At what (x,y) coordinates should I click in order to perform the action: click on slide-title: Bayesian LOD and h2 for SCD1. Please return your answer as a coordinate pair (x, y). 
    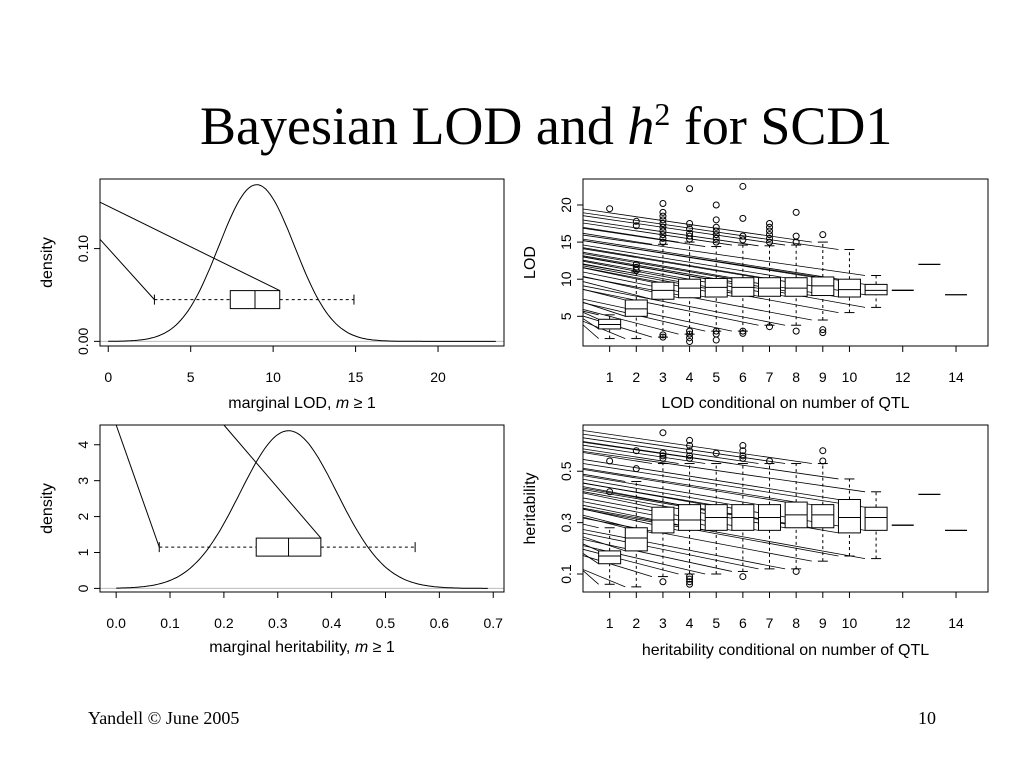
    Looking at the image, I should click on (580, 126).